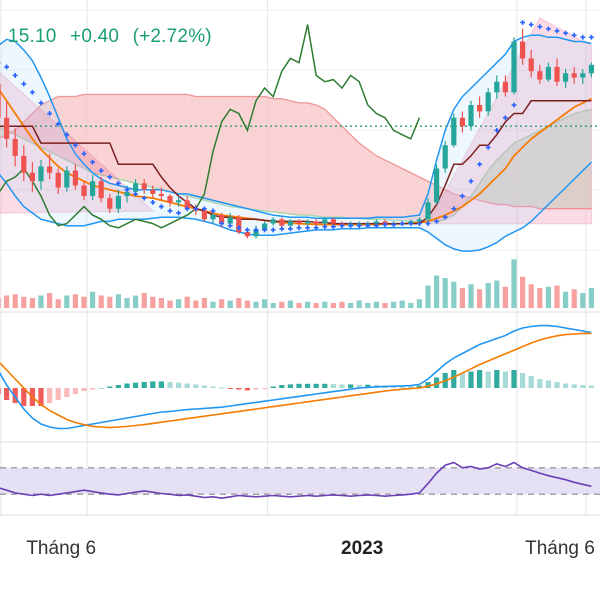 Image resolution: width=600 pixels, height=600 pixels. What do you see at coordinates (300, 481) in the screenshot?
I see `rsi-band` at bounding box center [300, 481].